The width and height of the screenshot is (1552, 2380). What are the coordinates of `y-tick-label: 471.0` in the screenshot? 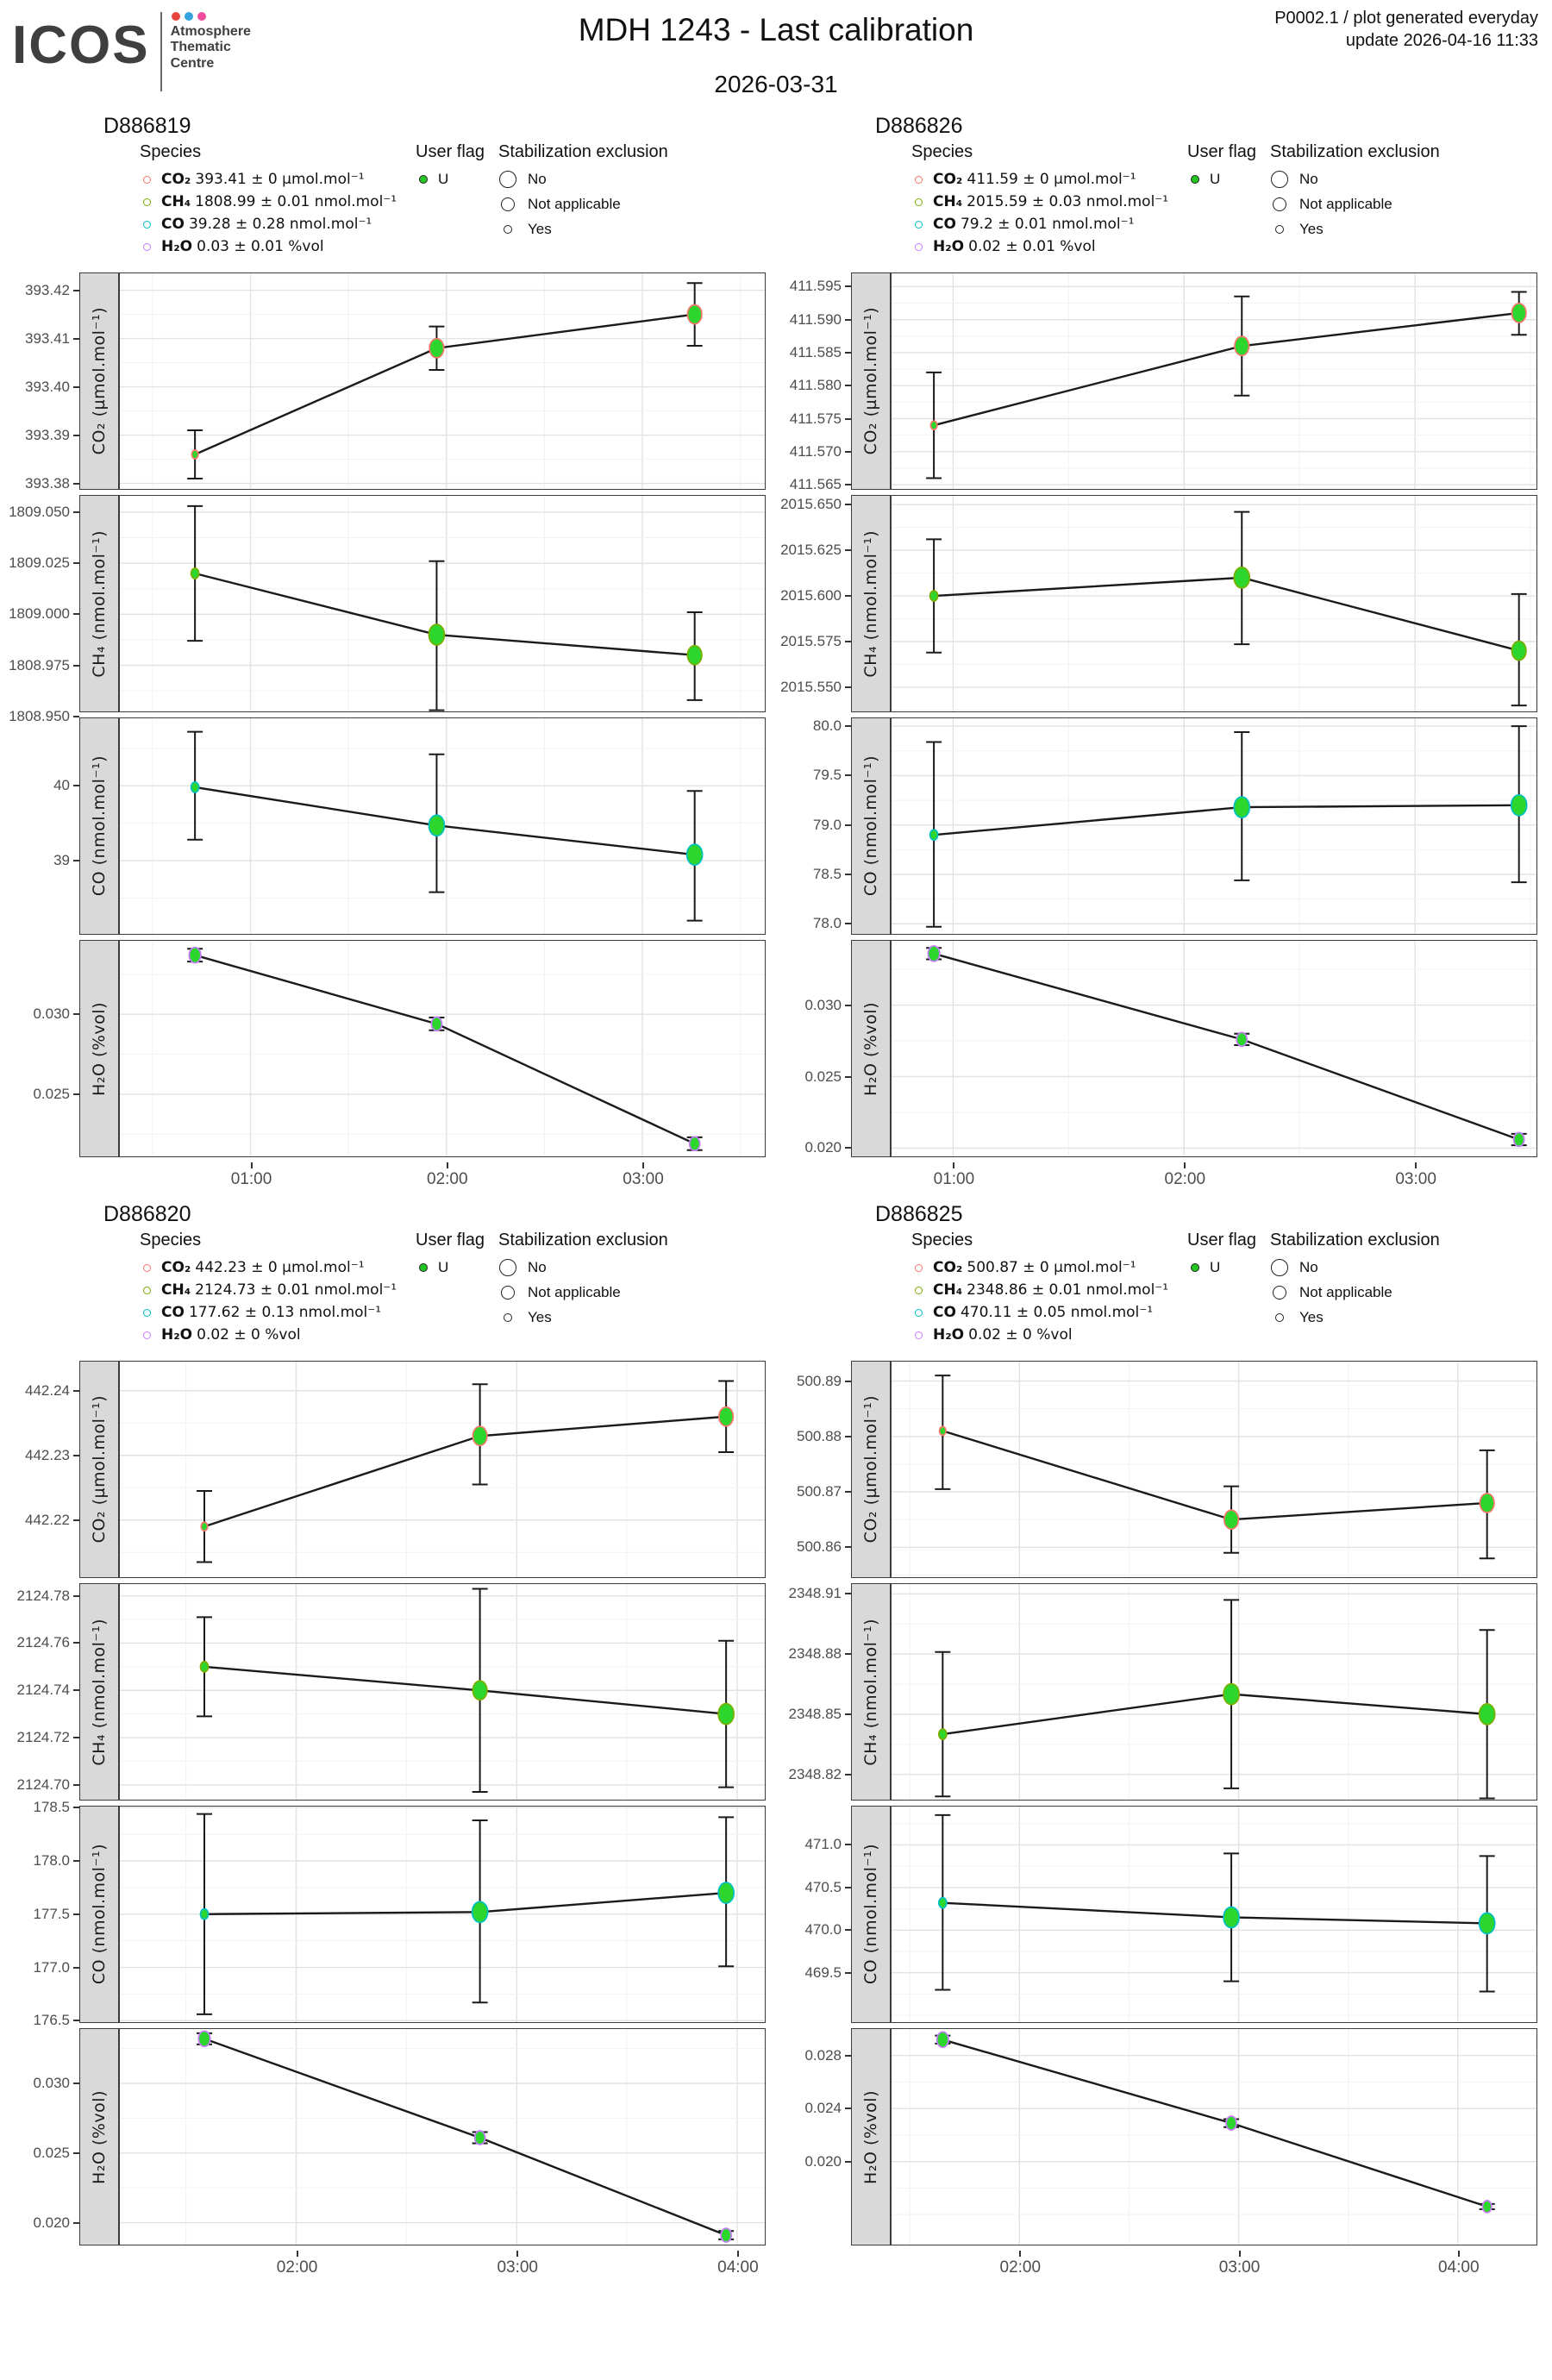 It's located at (823, 1845).